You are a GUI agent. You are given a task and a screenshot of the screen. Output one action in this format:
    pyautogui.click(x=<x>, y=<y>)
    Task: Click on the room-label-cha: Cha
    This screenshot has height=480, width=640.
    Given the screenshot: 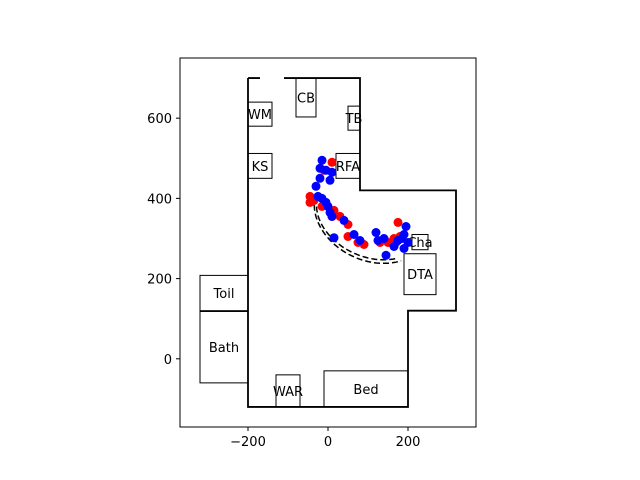 What is the action you would take?
    pyautogui.click(x=419, y=243)
    